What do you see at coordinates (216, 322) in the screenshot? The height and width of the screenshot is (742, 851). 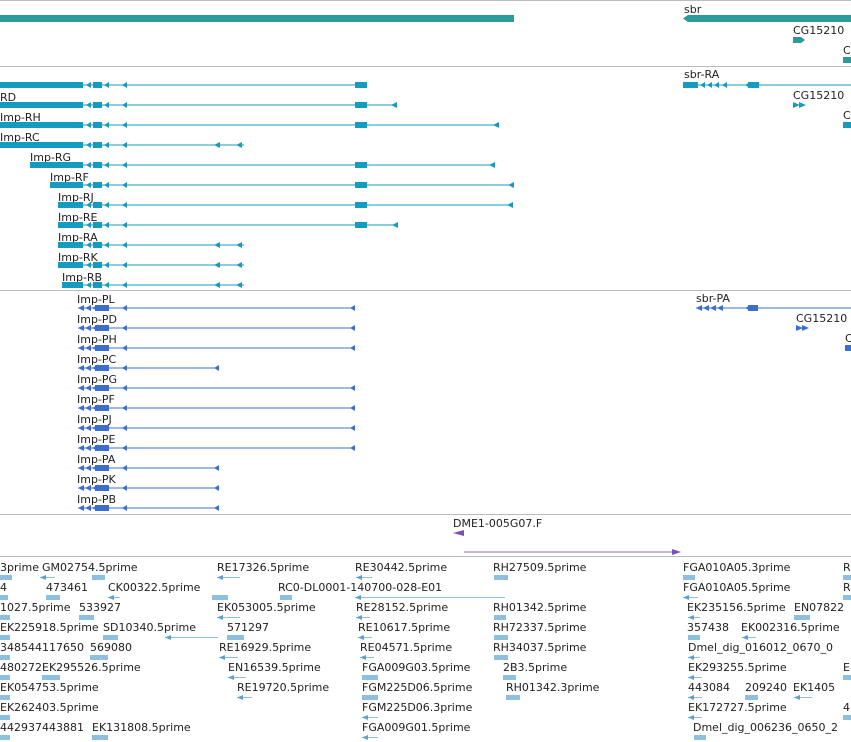 I see `protein-row: Imp-PD` at bounding box center [216, 322].